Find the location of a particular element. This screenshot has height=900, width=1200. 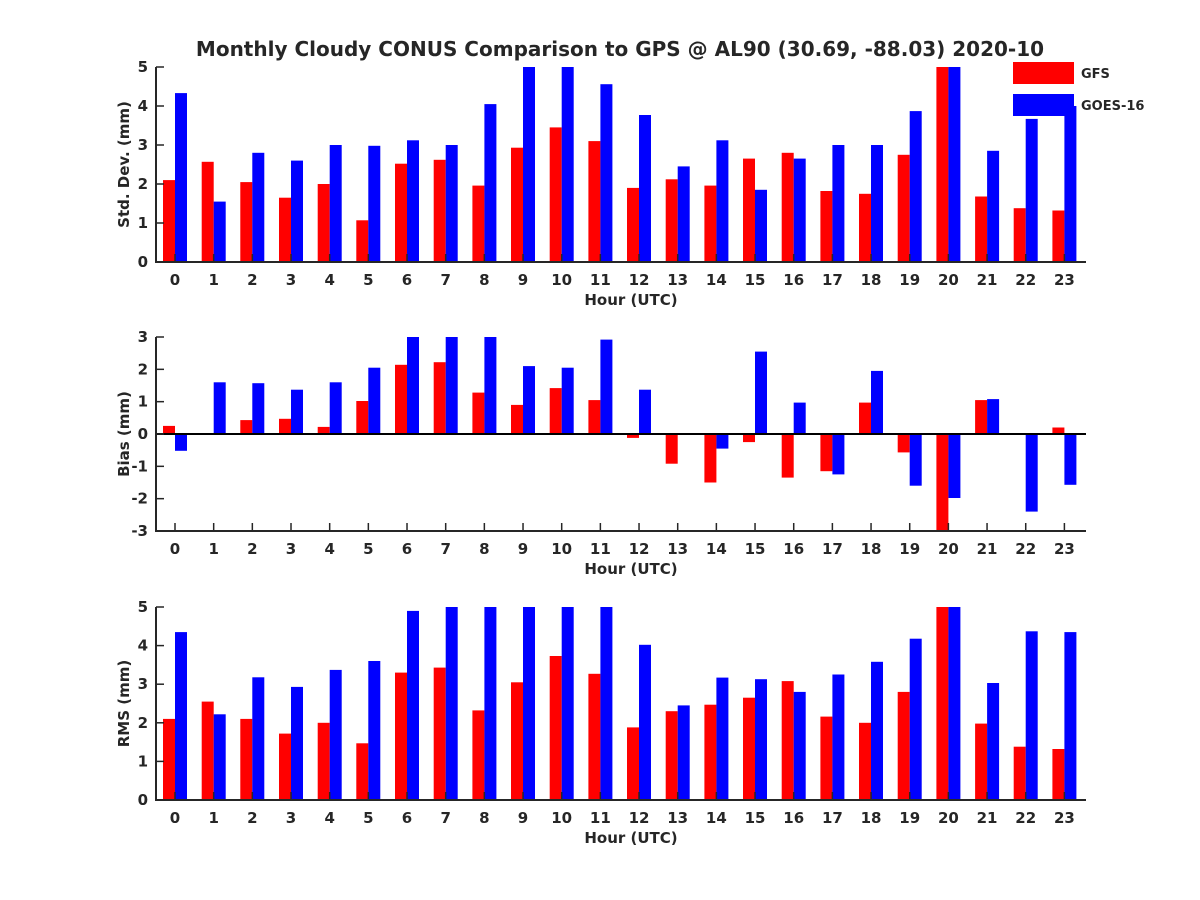

y-tick-label: 3 is located at coordinates (143, 684).